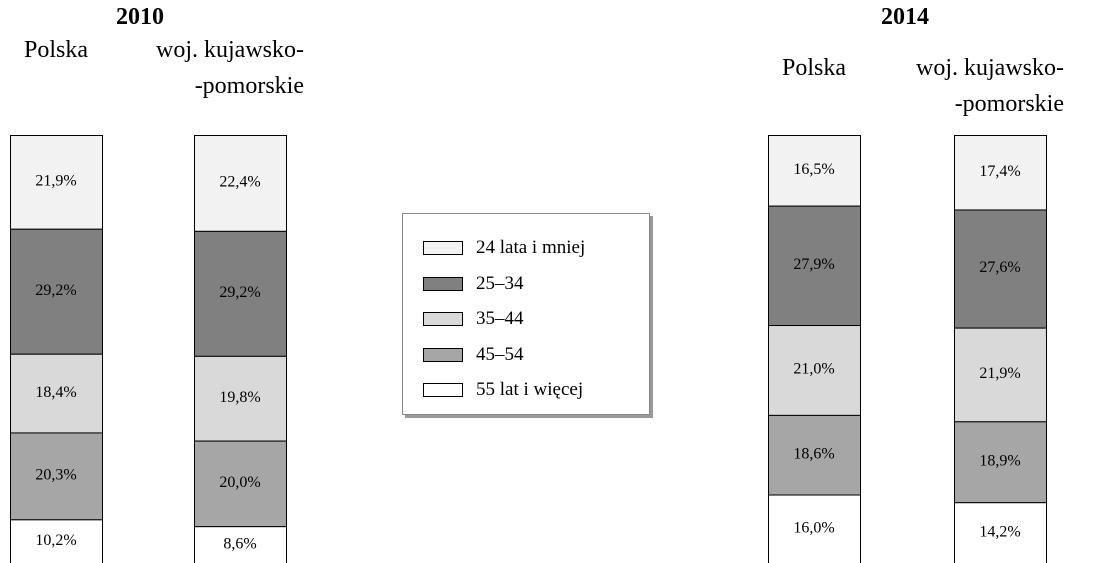  I want to click on group-title: 2014, so click(905, 17).